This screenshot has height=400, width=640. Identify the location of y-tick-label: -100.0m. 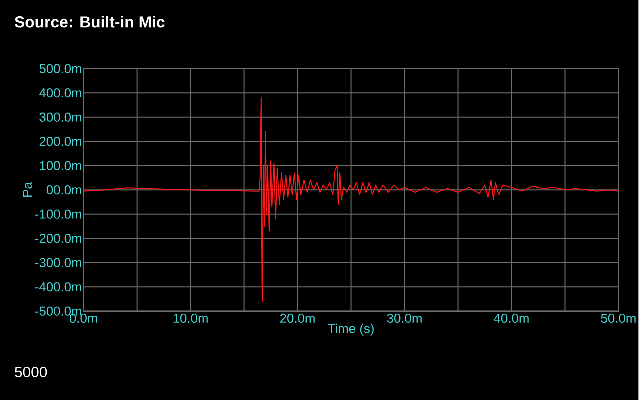
(58, 214).